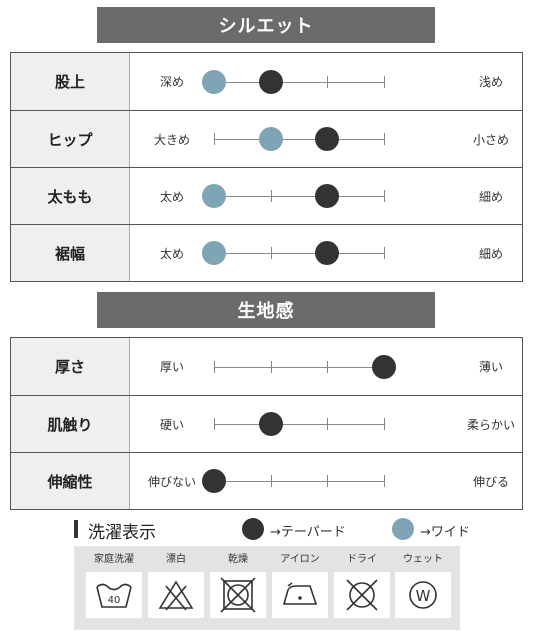  I want to click on iron-low-icon, so click(300, 595).